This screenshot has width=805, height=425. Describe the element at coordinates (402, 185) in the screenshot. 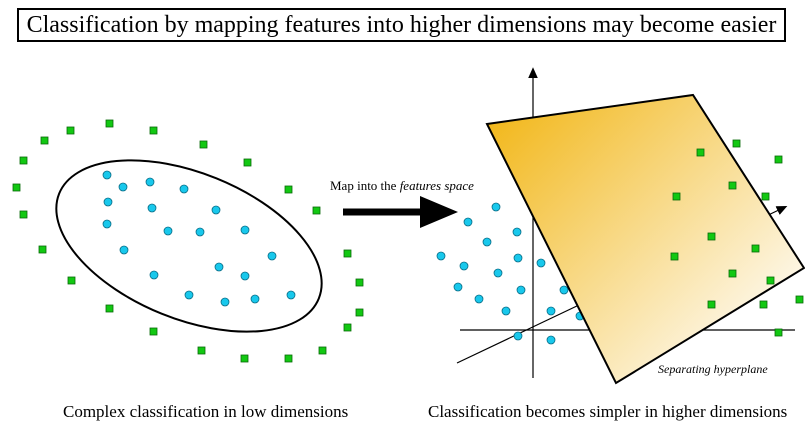

I see `mapping-arrow-label: Map into the features space` at that location.